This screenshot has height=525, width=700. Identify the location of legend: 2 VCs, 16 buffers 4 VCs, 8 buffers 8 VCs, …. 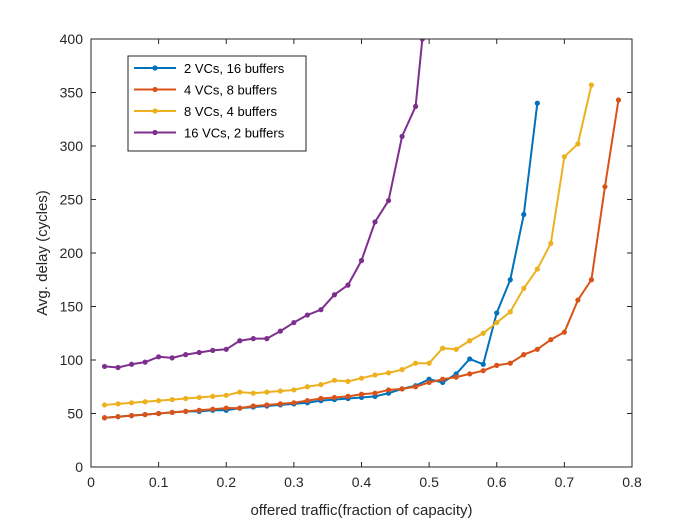
(217, 103).